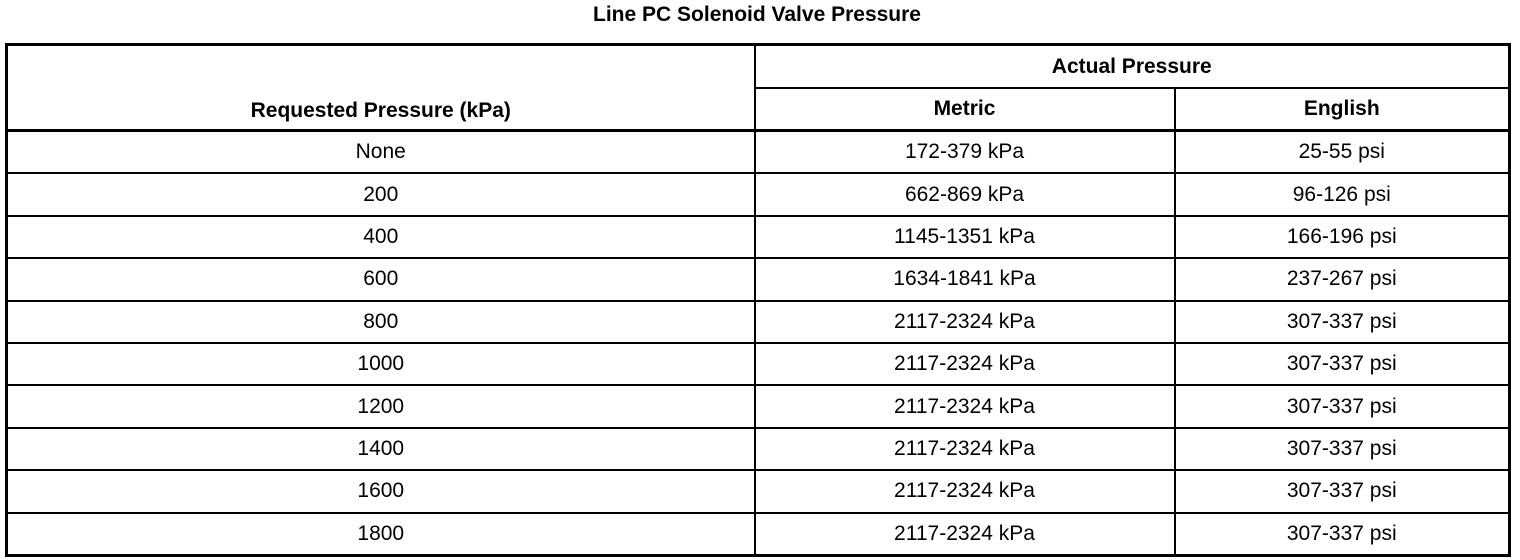 This screenshot has width=1520, height=560. What do you see at coordinates (381, 87) in the screenshot?
I see `header-requested-pressure: Requested Pressure (kPa)` at bounding box center [381, 87].